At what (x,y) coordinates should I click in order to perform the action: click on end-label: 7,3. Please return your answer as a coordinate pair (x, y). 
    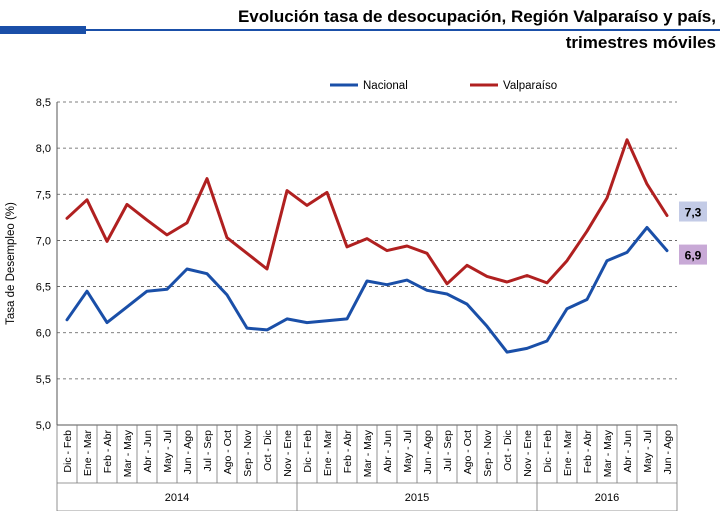
    Looking at the image, I should click on (693, 213).